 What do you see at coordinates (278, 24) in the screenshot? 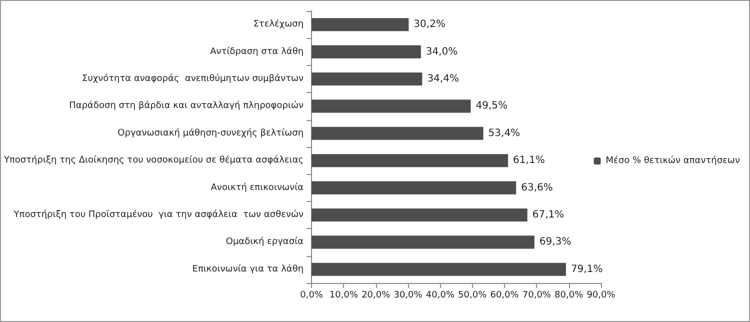
I see `y-tick-label: Στελέχωση` at bounding box center [278, 24].